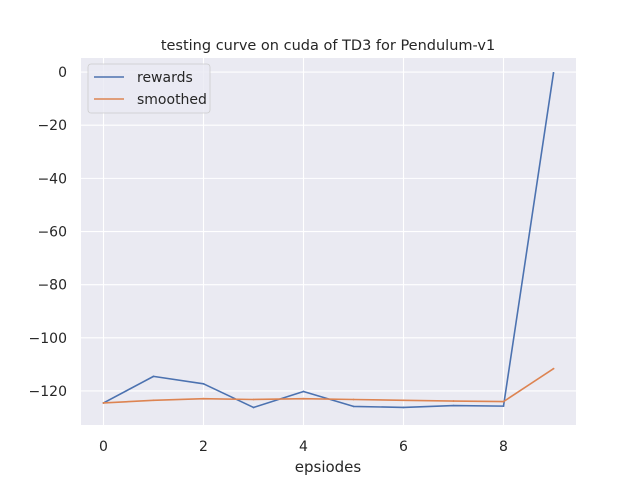 The width and height of the screenshot is (640, 480). Describe the element at coordinates (48, 392) in the screenshot. I see `y-tick-label: −120` at that location.